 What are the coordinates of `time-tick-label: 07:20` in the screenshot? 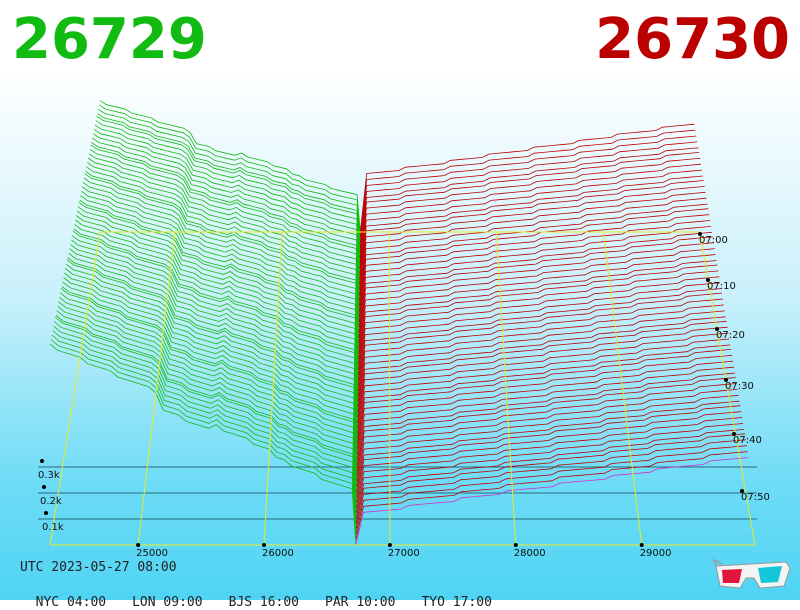 It's located at (730, 335).